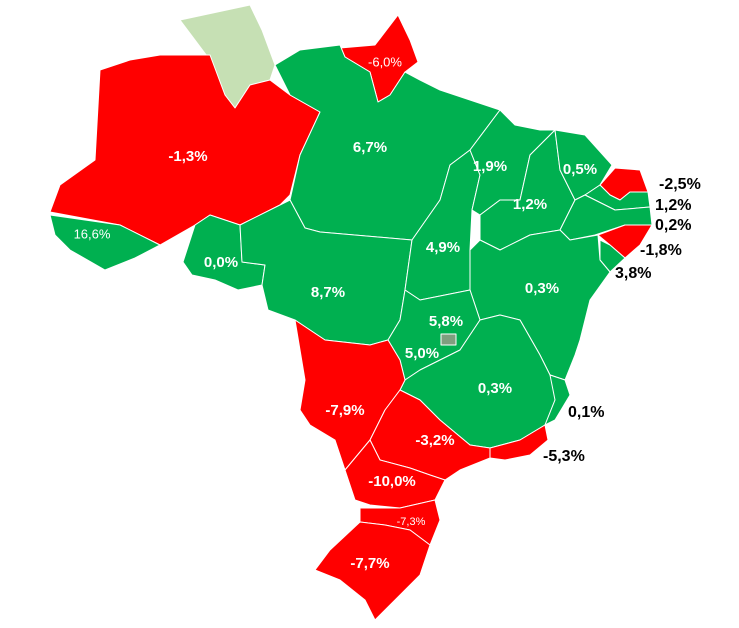 This screenshot has width=739, height=628. I want to click on label-santa-catarina: -7,3%, so click(411, 522).